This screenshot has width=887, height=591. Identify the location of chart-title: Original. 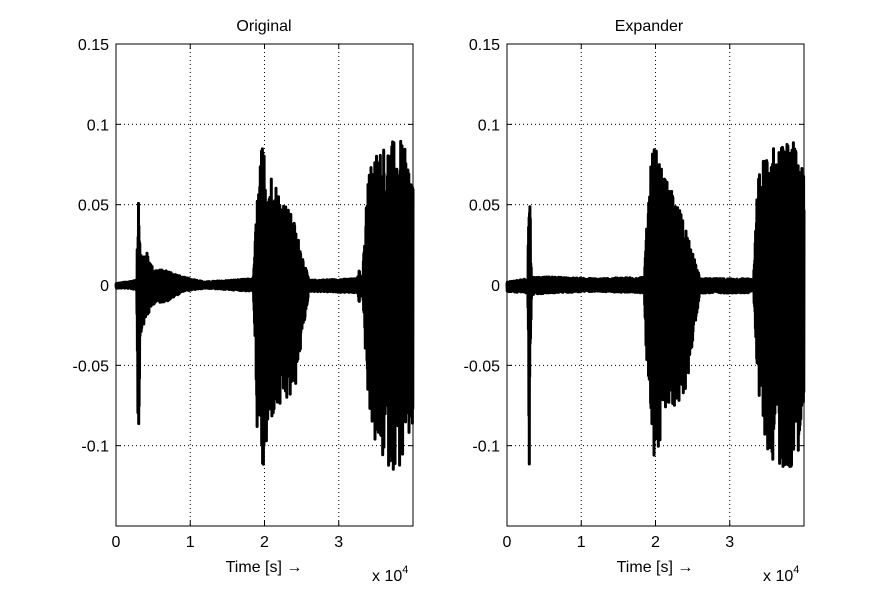
(263, 26).